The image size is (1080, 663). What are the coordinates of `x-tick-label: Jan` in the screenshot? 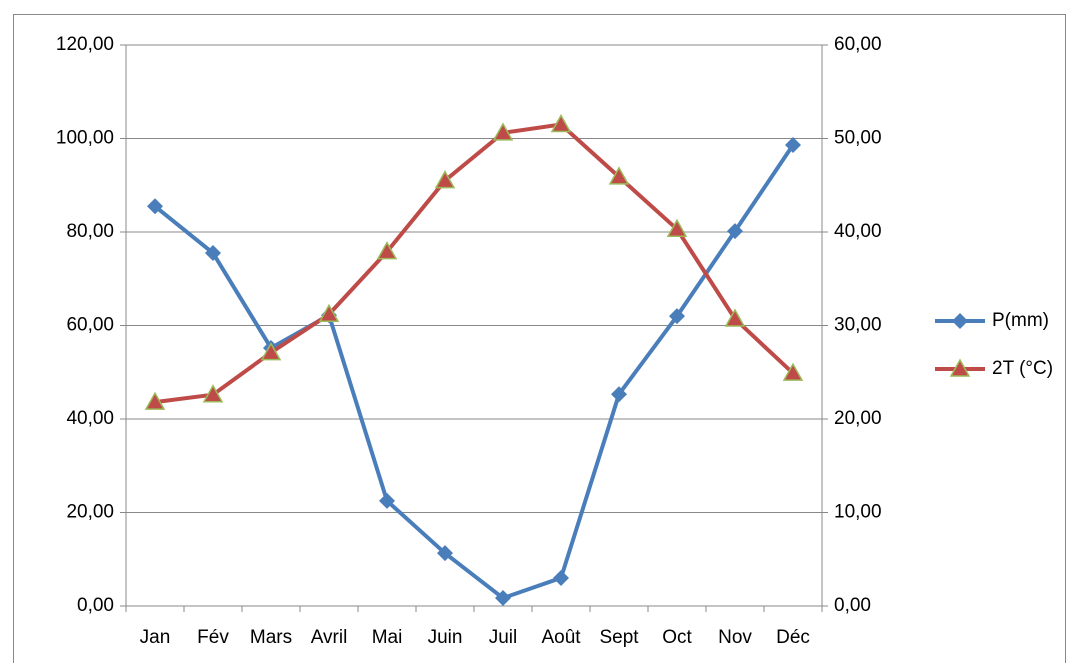 It's located at (155, 637).